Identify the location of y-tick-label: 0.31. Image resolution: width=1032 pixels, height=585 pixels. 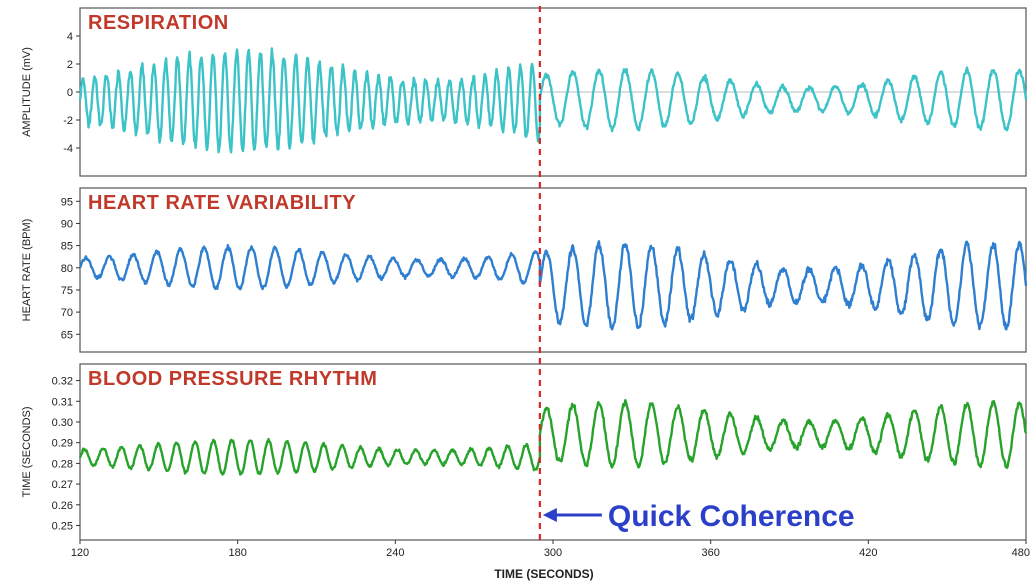
(62, 402).